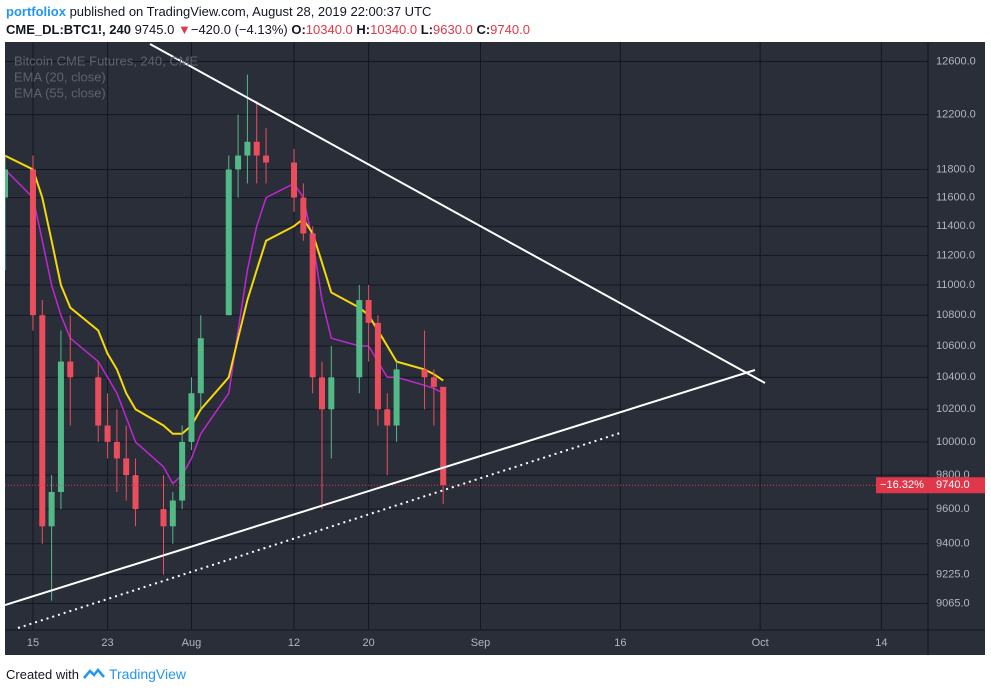  I want to click on author: portfoliox, so click(36, 11).